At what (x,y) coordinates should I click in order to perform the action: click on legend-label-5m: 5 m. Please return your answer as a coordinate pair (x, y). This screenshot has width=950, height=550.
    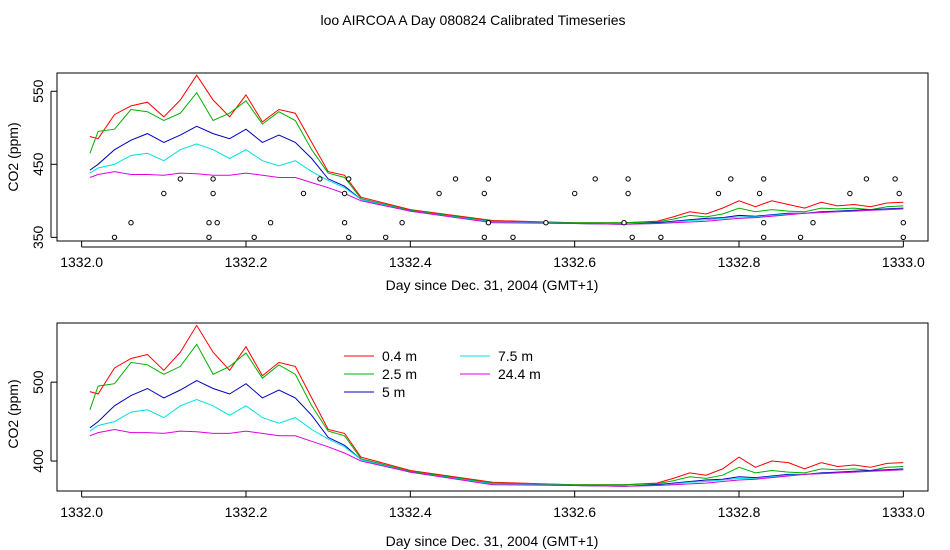
    Looking at the image, I should click on (393, 392).